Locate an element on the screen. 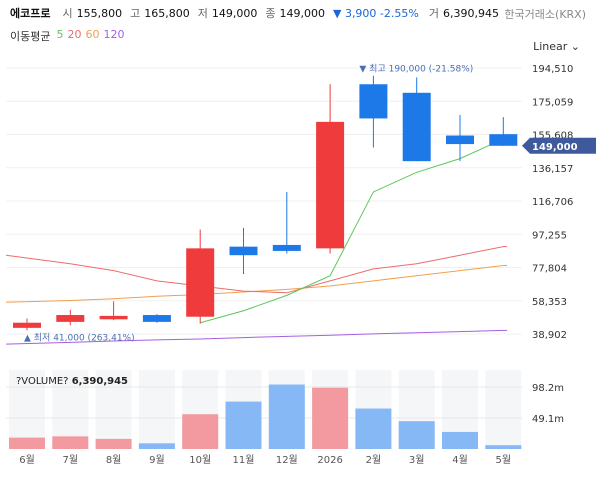  ma120-line is located at coordinates (256, 337).